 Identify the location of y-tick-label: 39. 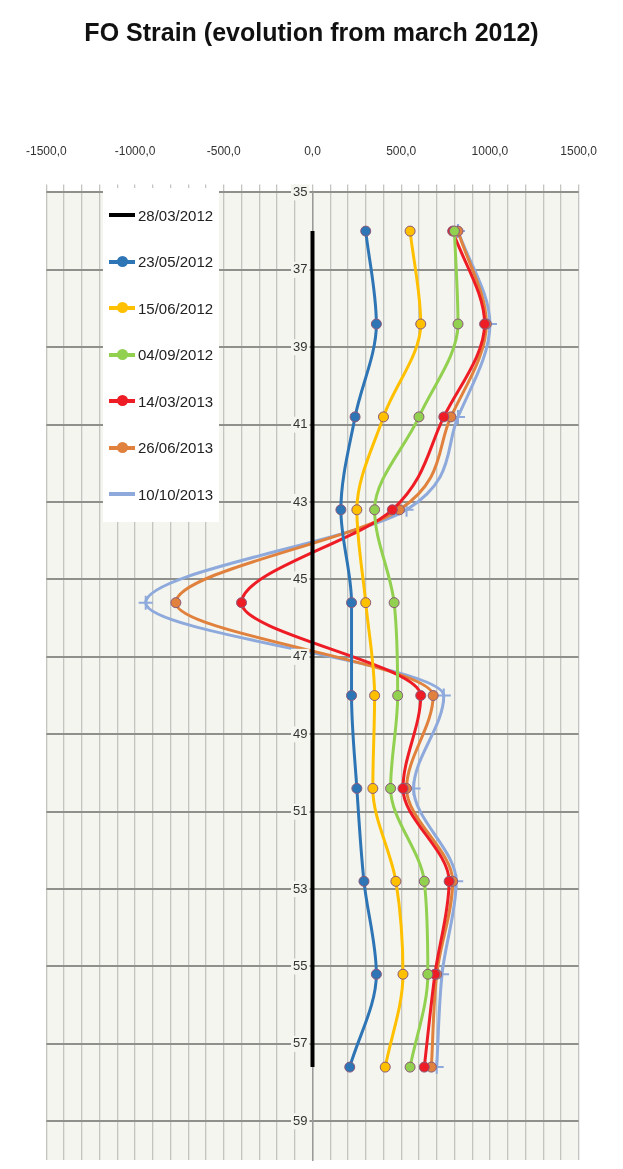
(300, 346).